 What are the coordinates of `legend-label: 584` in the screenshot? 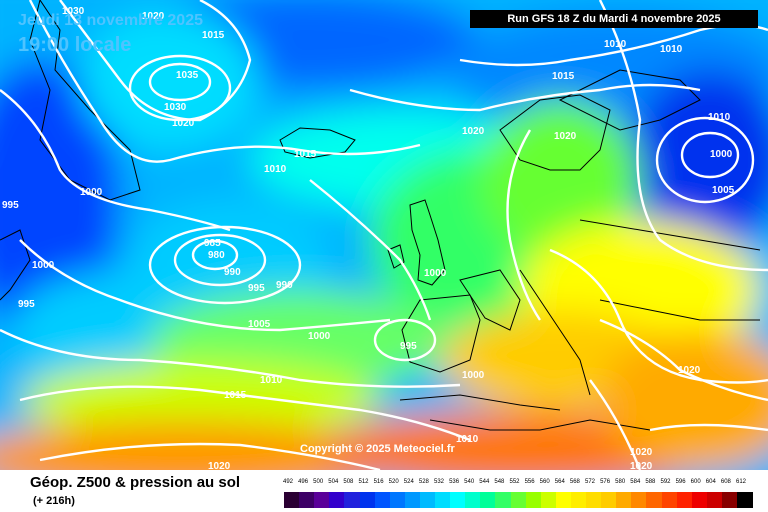 It's located at (635, 482).